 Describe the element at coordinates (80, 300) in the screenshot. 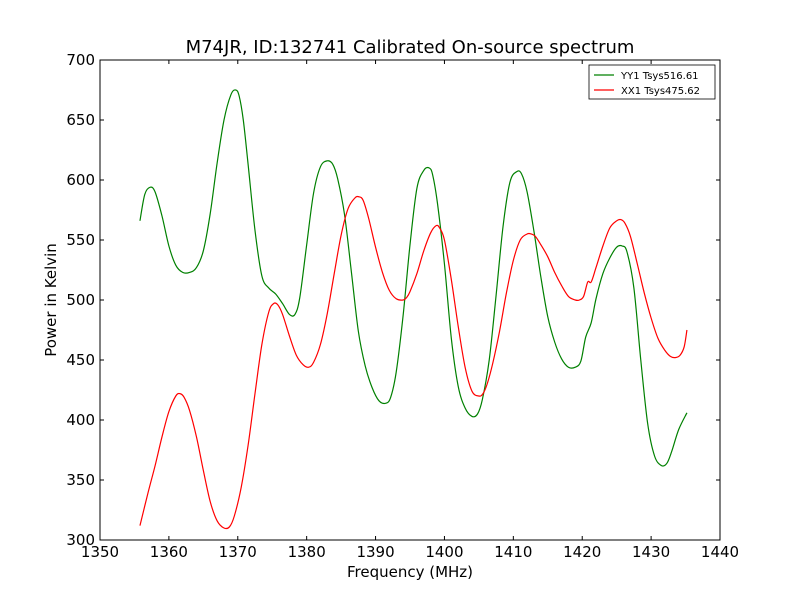

I see `y-tick-label: 500` at that location.